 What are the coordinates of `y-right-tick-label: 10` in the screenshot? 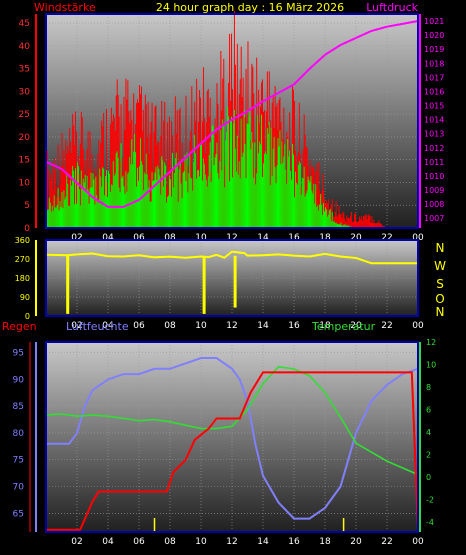 It's located at (431, 364).